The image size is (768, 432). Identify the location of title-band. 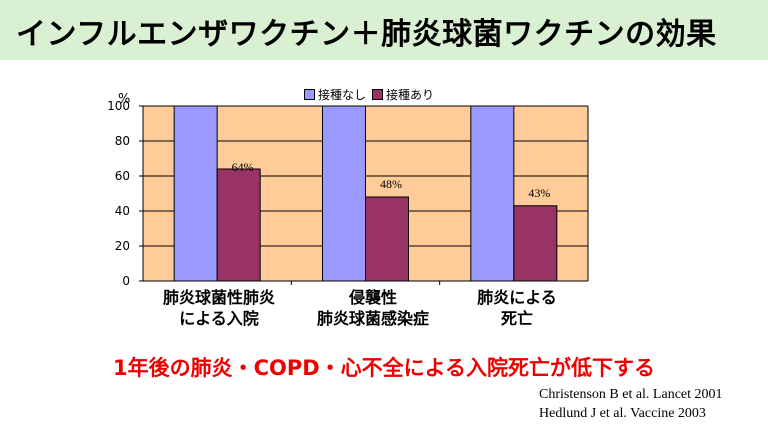
(384, 30).